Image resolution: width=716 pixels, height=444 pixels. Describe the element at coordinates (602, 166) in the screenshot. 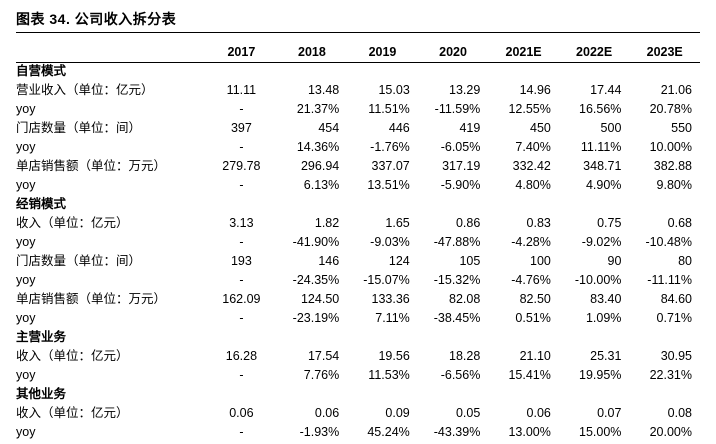

I see `value-cell: 348.71` at that location.